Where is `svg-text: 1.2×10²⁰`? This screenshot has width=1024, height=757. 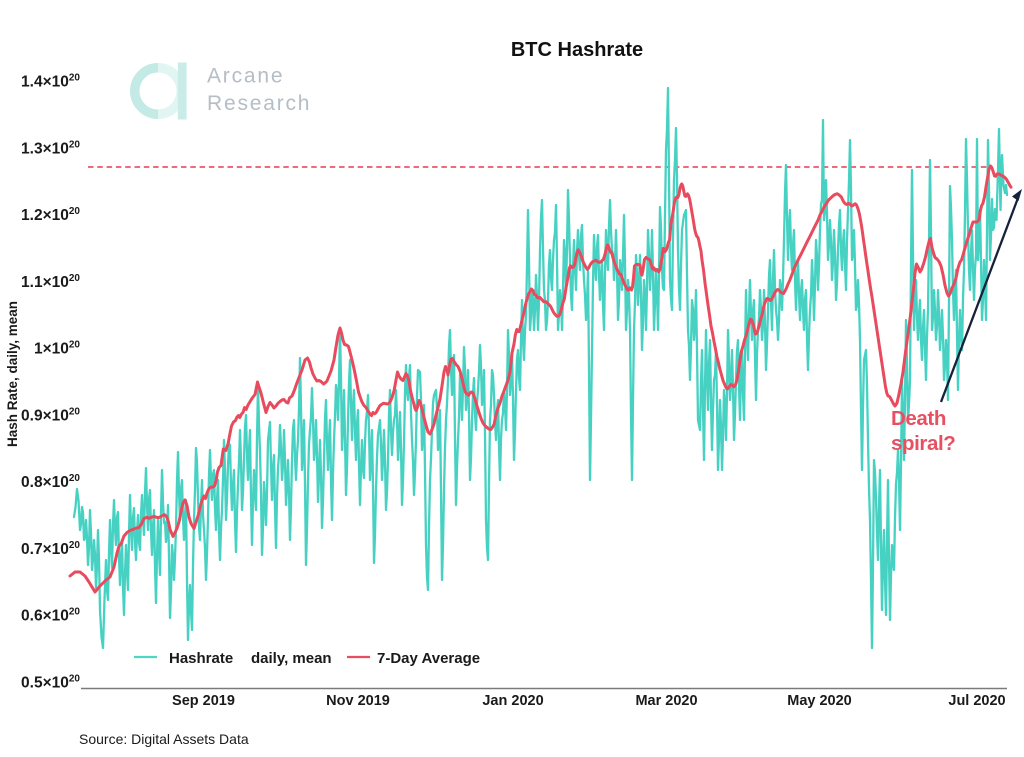
svg-text: 1.2×10²⁰ is located at coordinates (50, 215).